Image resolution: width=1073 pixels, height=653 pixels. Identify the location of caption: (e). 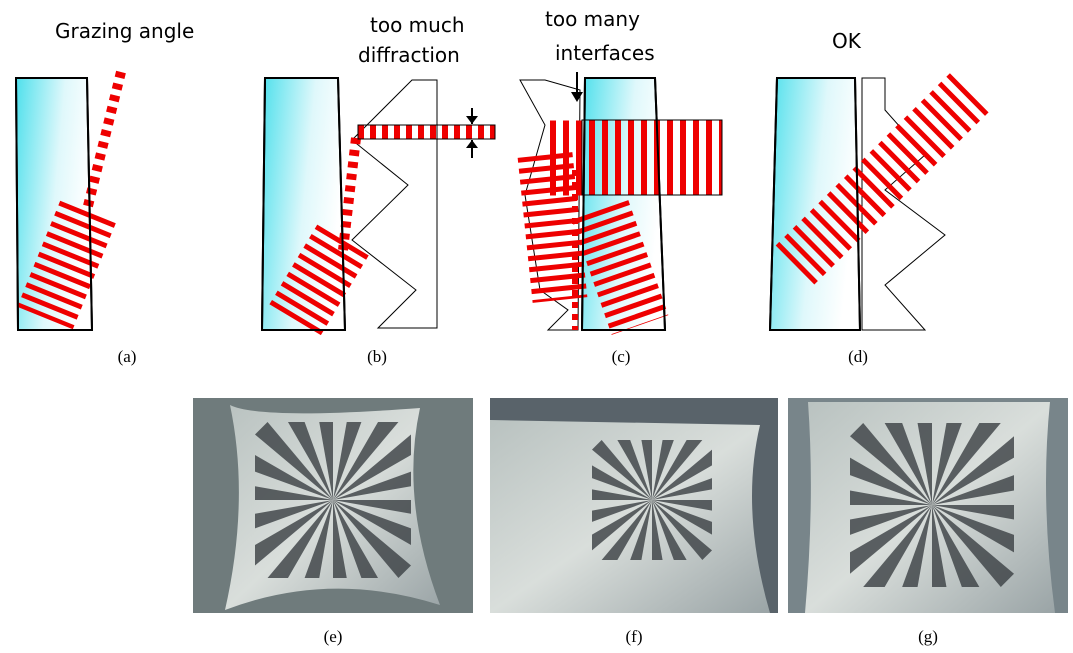
(333, 636).